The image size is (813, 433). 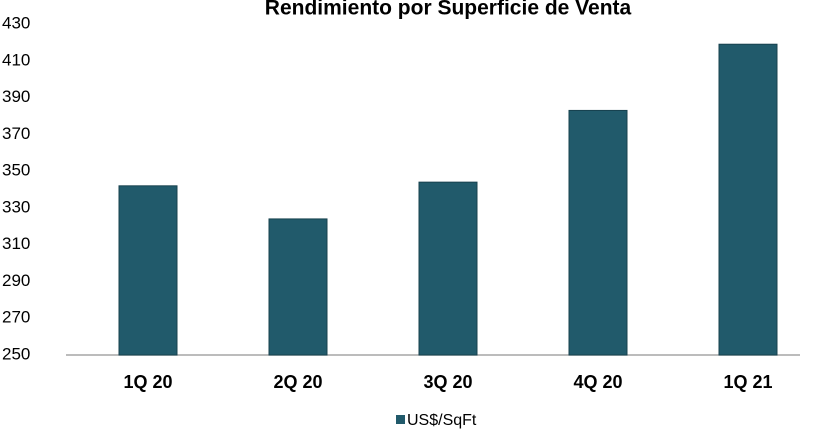 I want to click on x-tick-label: 4Q 20, so click(x=597, y=382).